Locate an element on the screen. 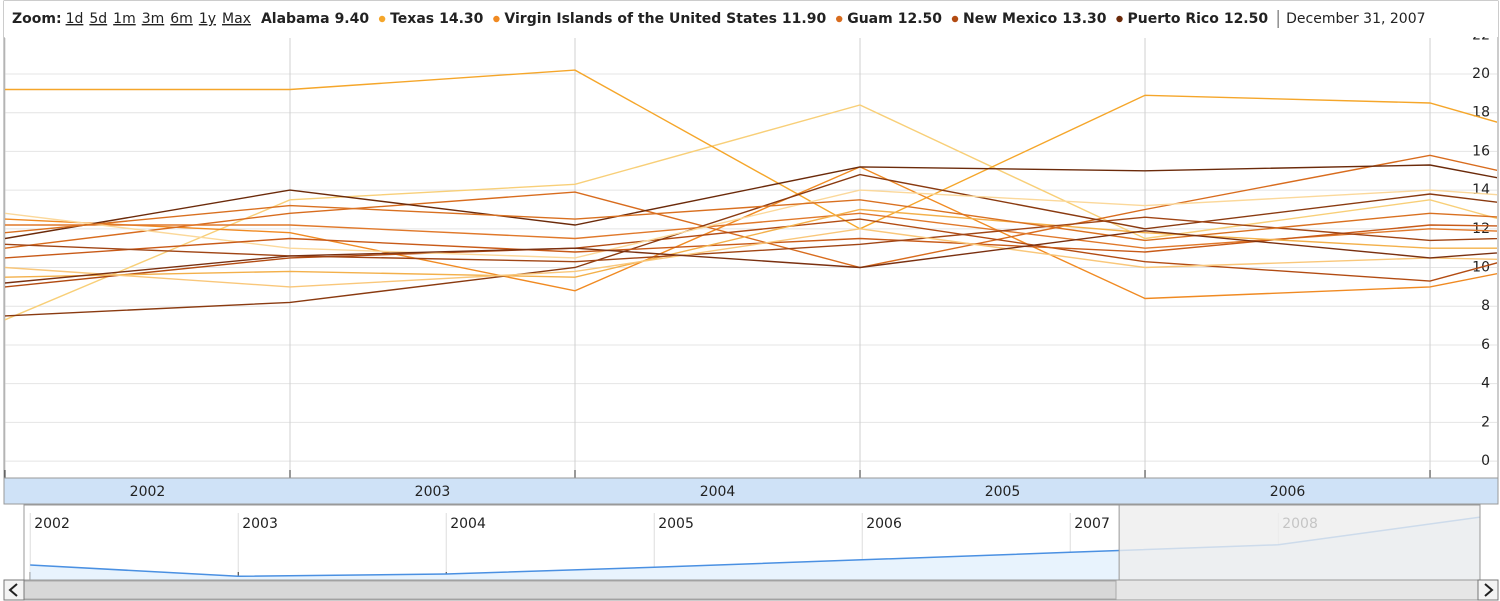 The height and width of the screenshot is (601, 1500). y-tick-label: 8 is located at coordinates (1485, 306).